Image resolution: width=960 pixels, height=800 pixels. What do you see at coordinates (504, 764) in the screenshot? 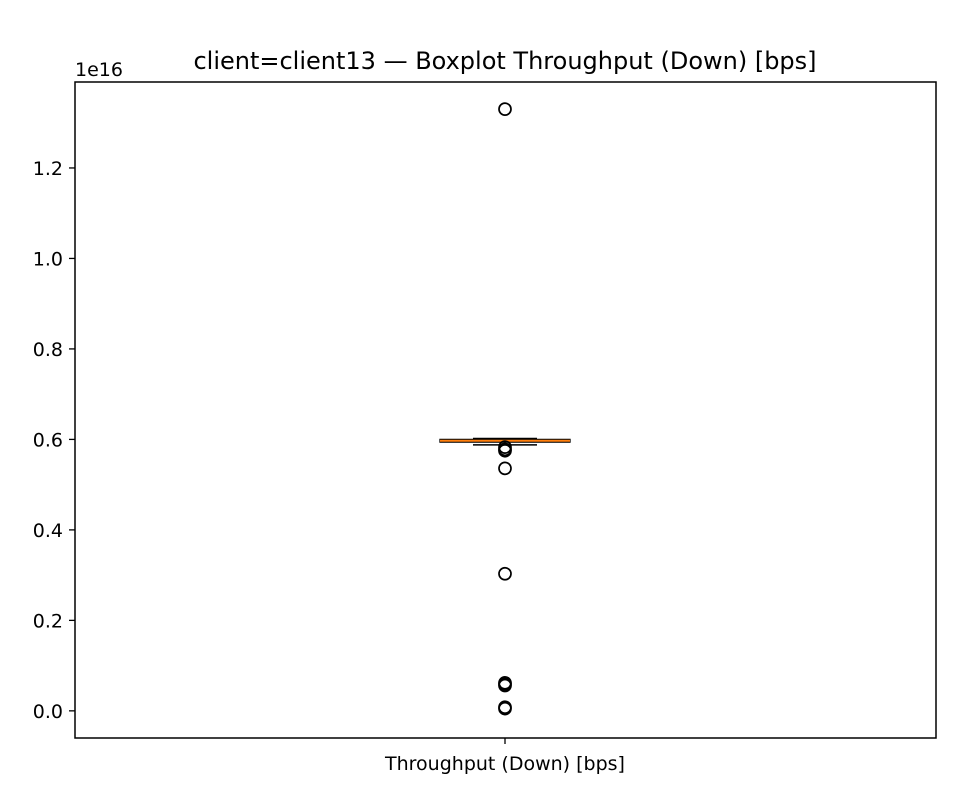
I see `x-category-label: Throughput (Down) [bps]` at bounding box center [504, 764].